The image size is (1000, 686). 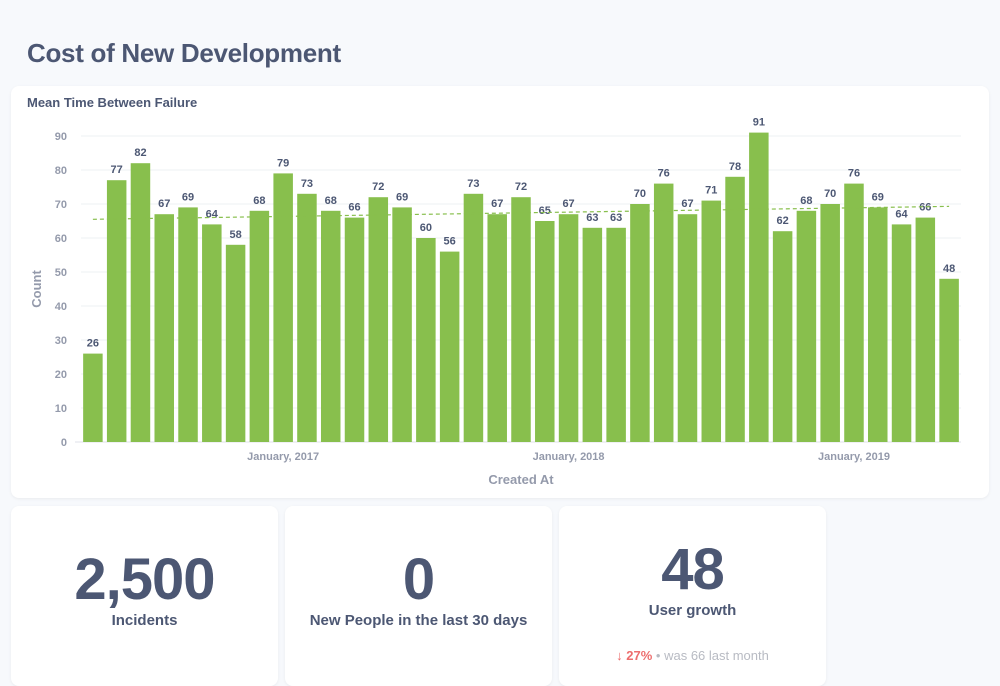 What do you see at coordinates (418, 579) in the screenshot?
I see `kpi-value: 0` at bounding box center [418, 579].